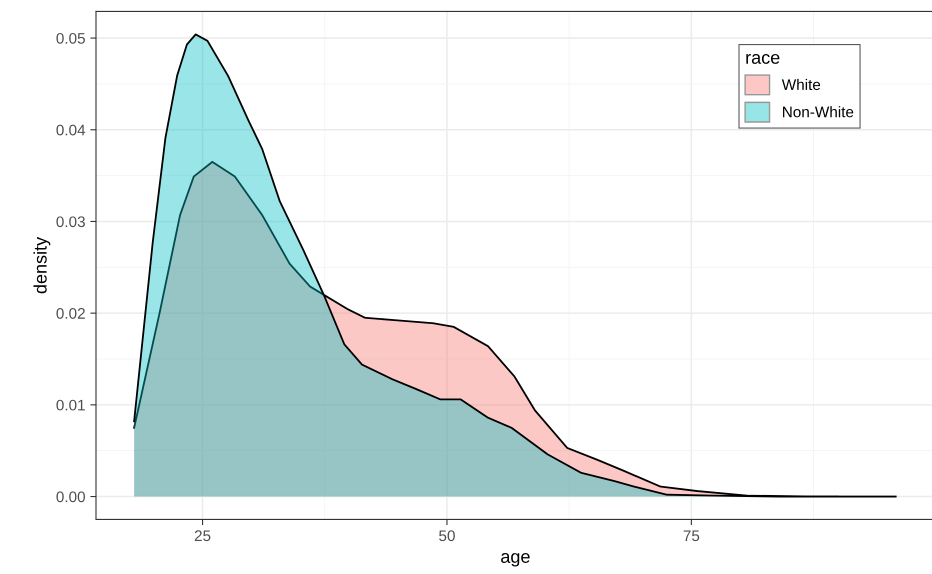 This screenshot has width=932, height=574. What do you see at coordinates (801, 84) in the screenshot?
I see `legend-label: White` at bounding box center [801, 84].